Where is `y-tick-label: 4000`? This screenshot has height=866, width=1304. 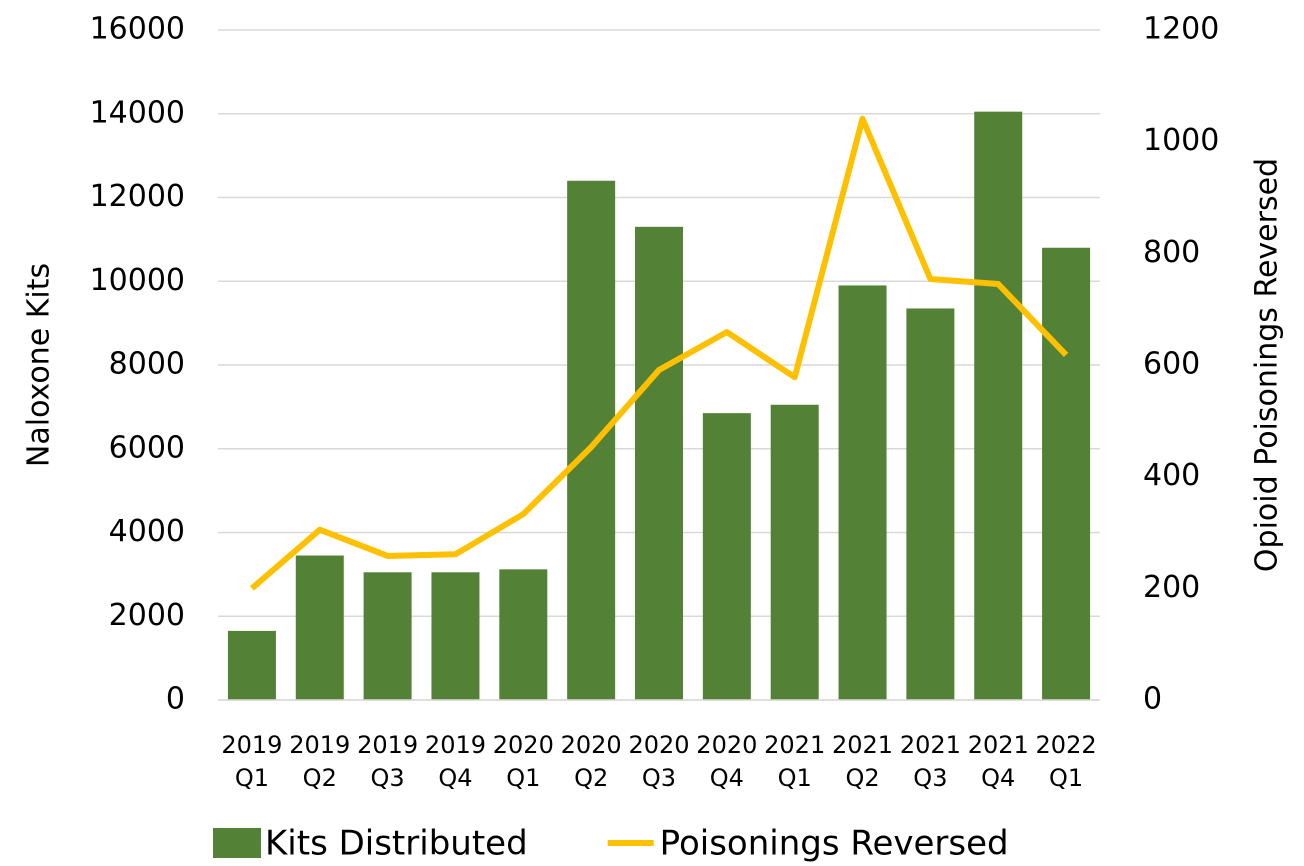 y-tick-label: 4000 is located at coordinates (147, 531).